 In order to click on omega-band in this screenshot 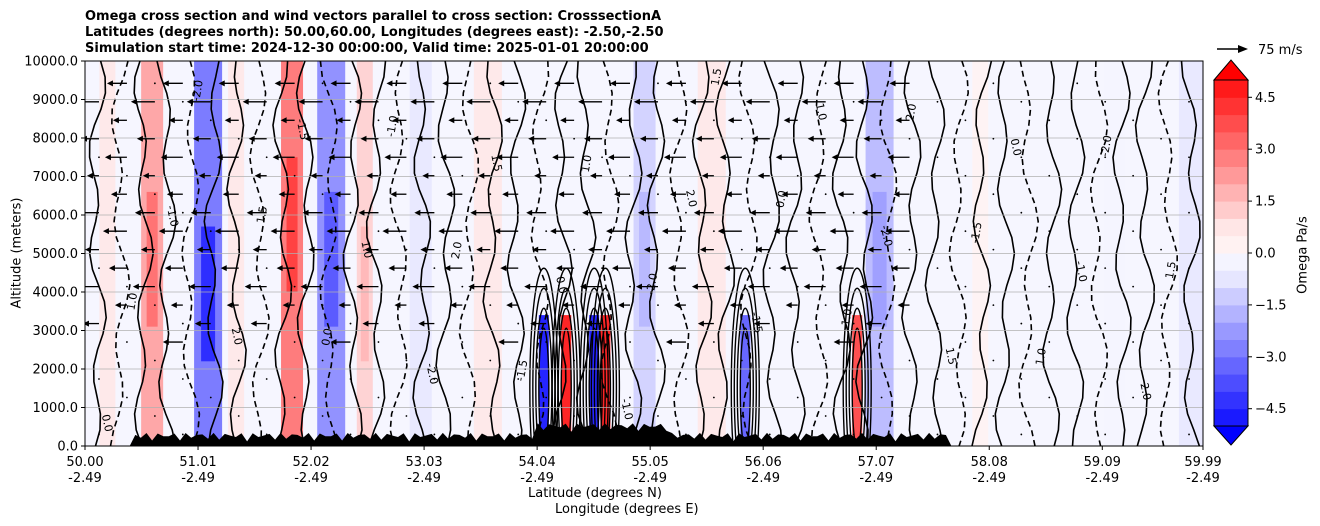, I will do `click(543, 380)`.